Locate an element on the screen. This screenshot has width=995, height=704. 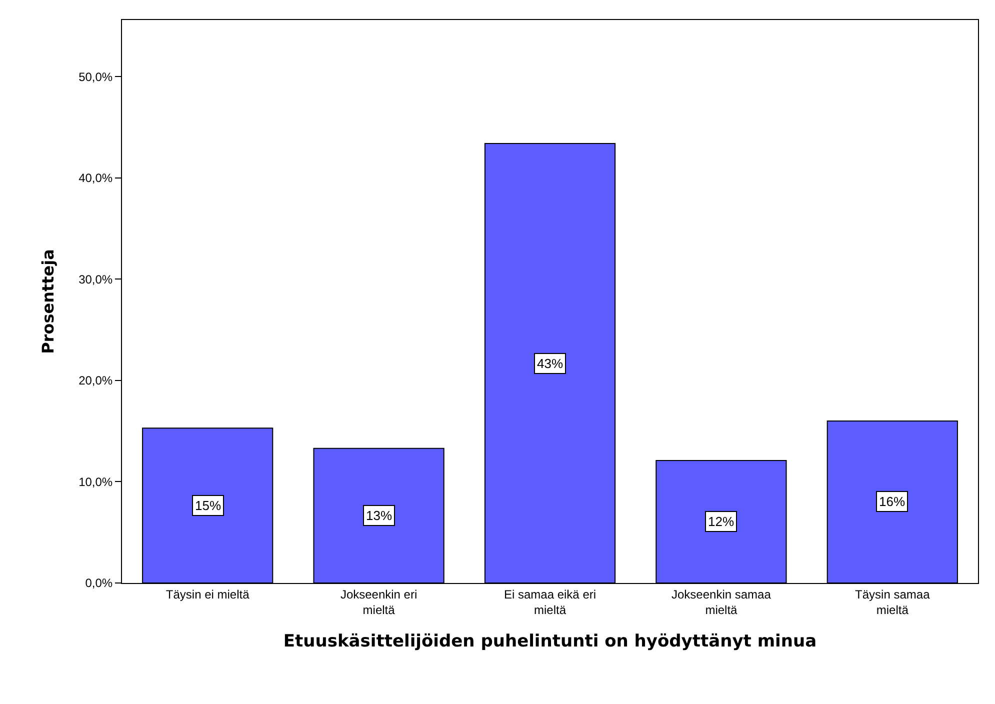
data-label: 43% is located at coordinates (550, 363).